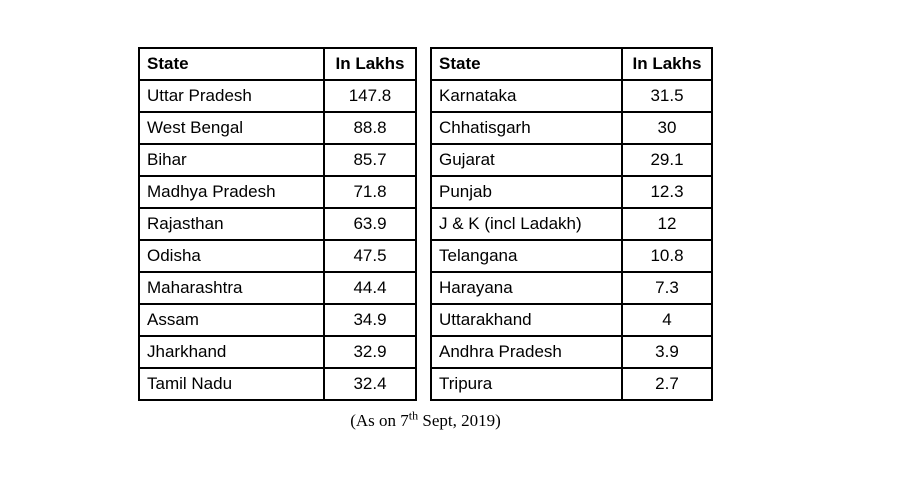 The image size is (923, 499). I want to click on table-row: Bihar 85.7, so click(277, 160).